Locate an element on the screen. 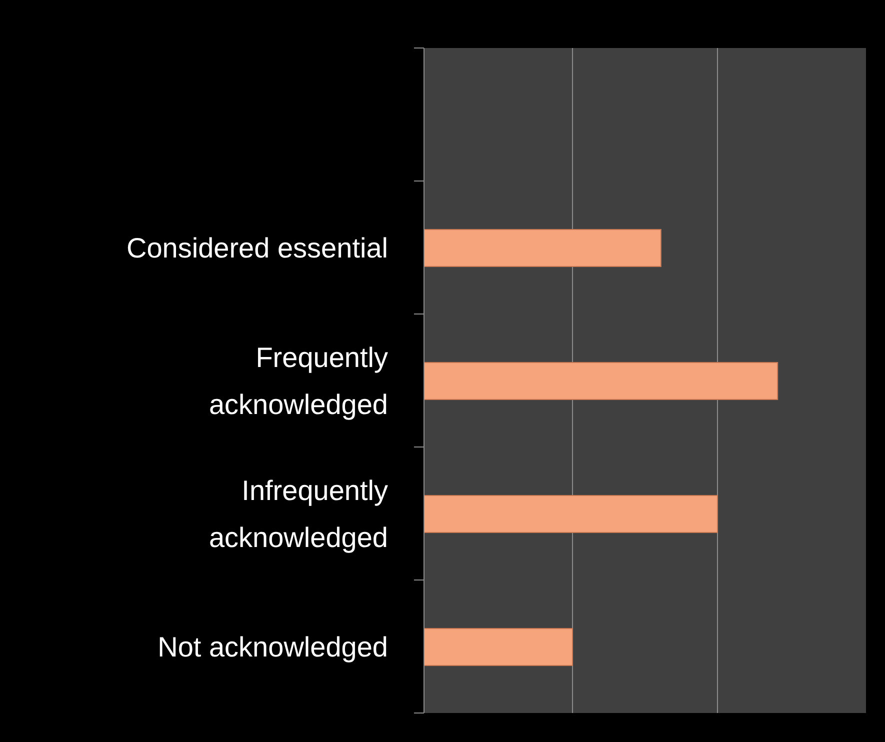 This screenshot has height=742, width=885. y-tick-label: Considered essential is located at coordinates (257, 248).